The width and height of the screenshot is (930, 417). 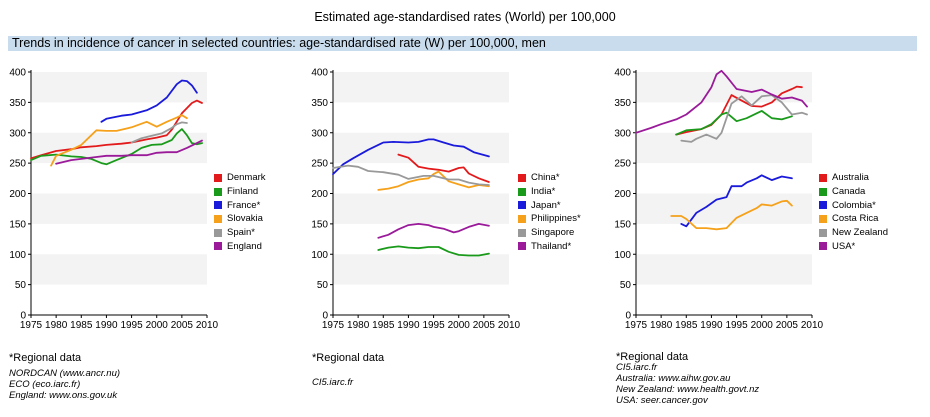 I want to click on x-tick-label: 1985, so click(x=81, y=325).